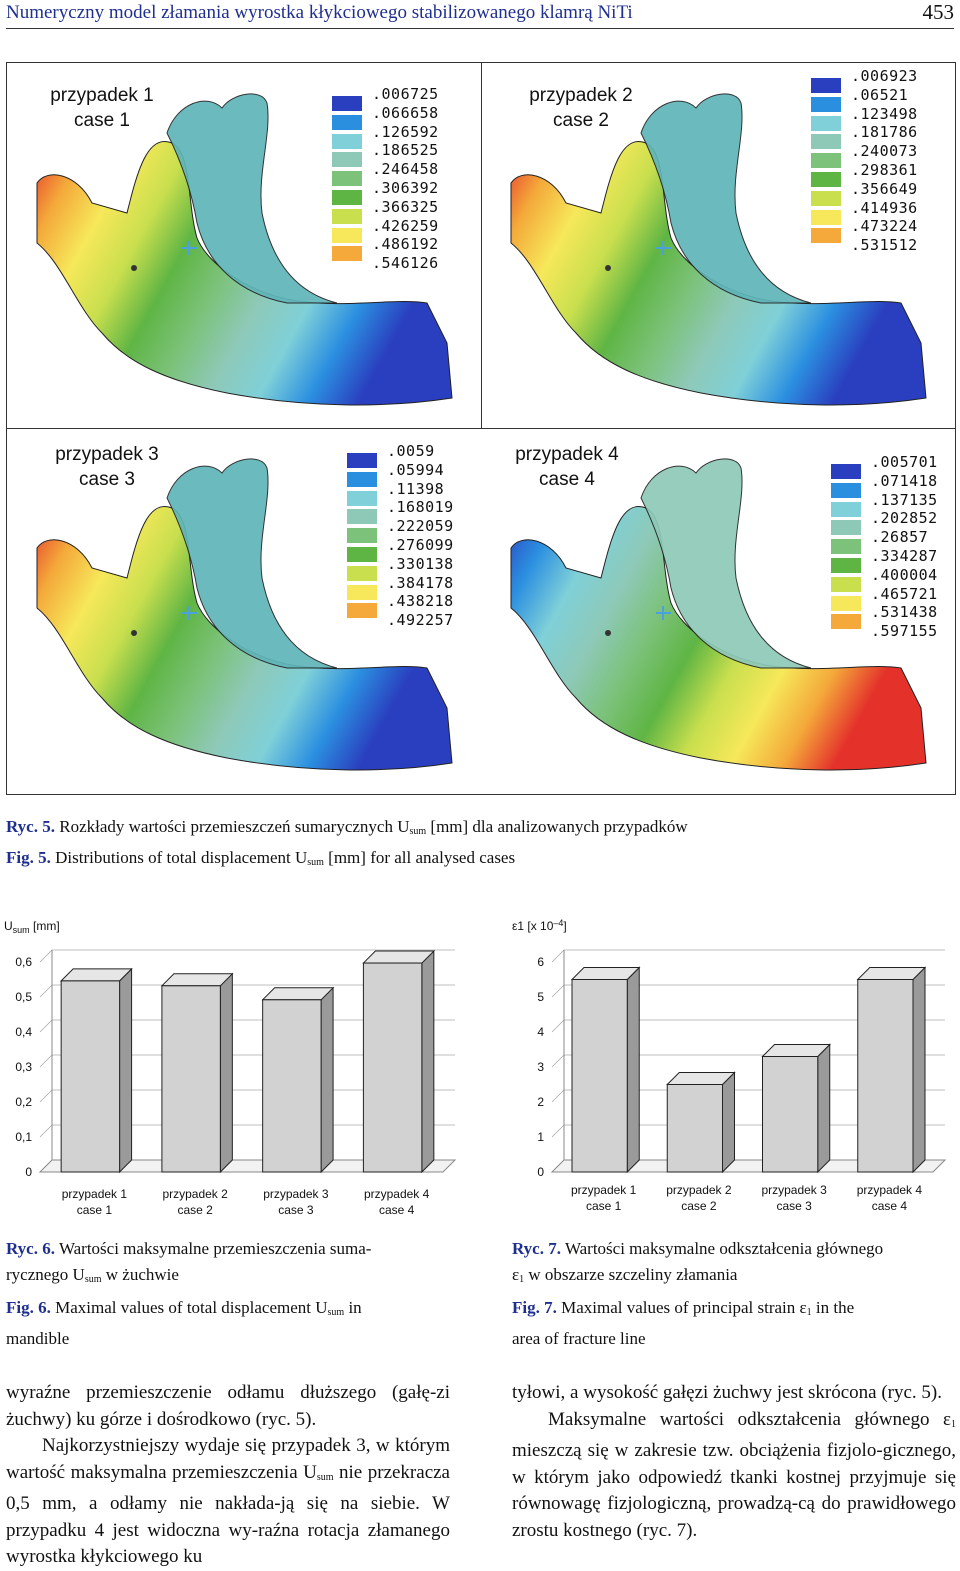  I want to click on paragraph-sub: 1, so click(953, 1424).